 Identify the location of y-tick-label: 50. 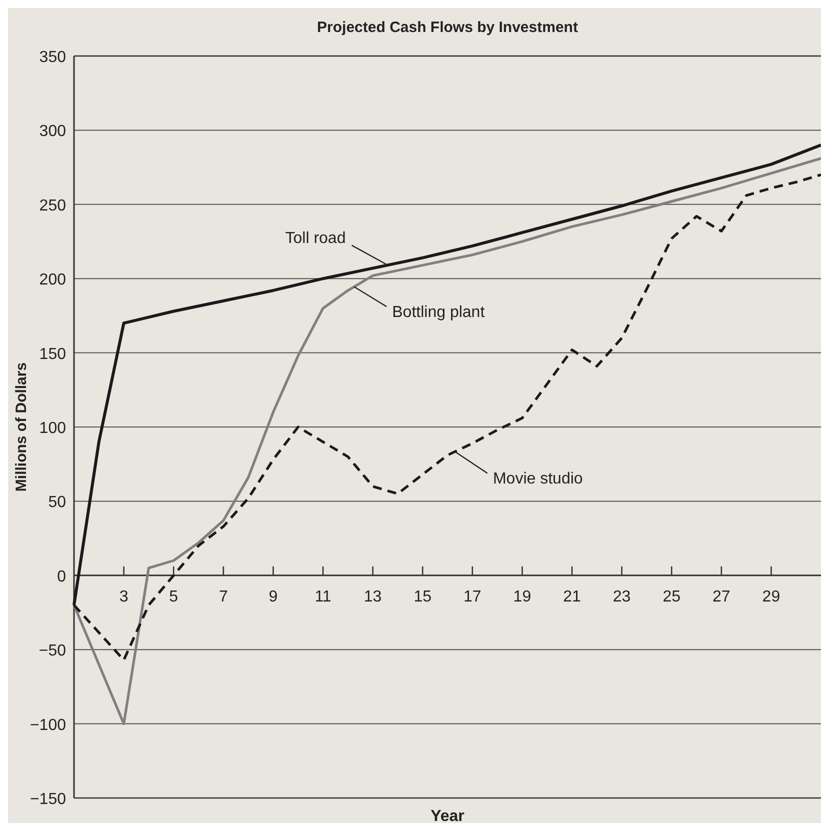
(57, 503).